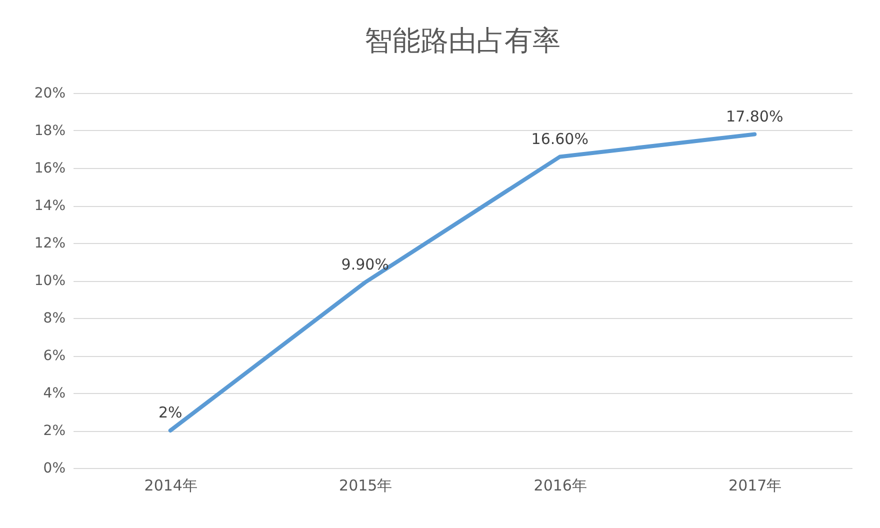 The image size is (880, 528). What do you see at coordinates (50, 244) in the screenshot?
I see `y-tick-label: 12%` at bounding box center [50, 244].